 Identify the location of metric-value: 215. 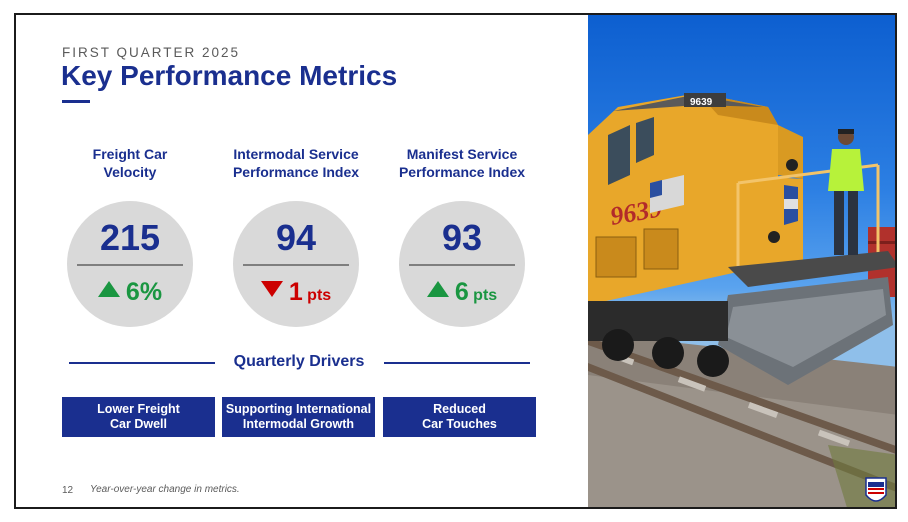
(130, 237).